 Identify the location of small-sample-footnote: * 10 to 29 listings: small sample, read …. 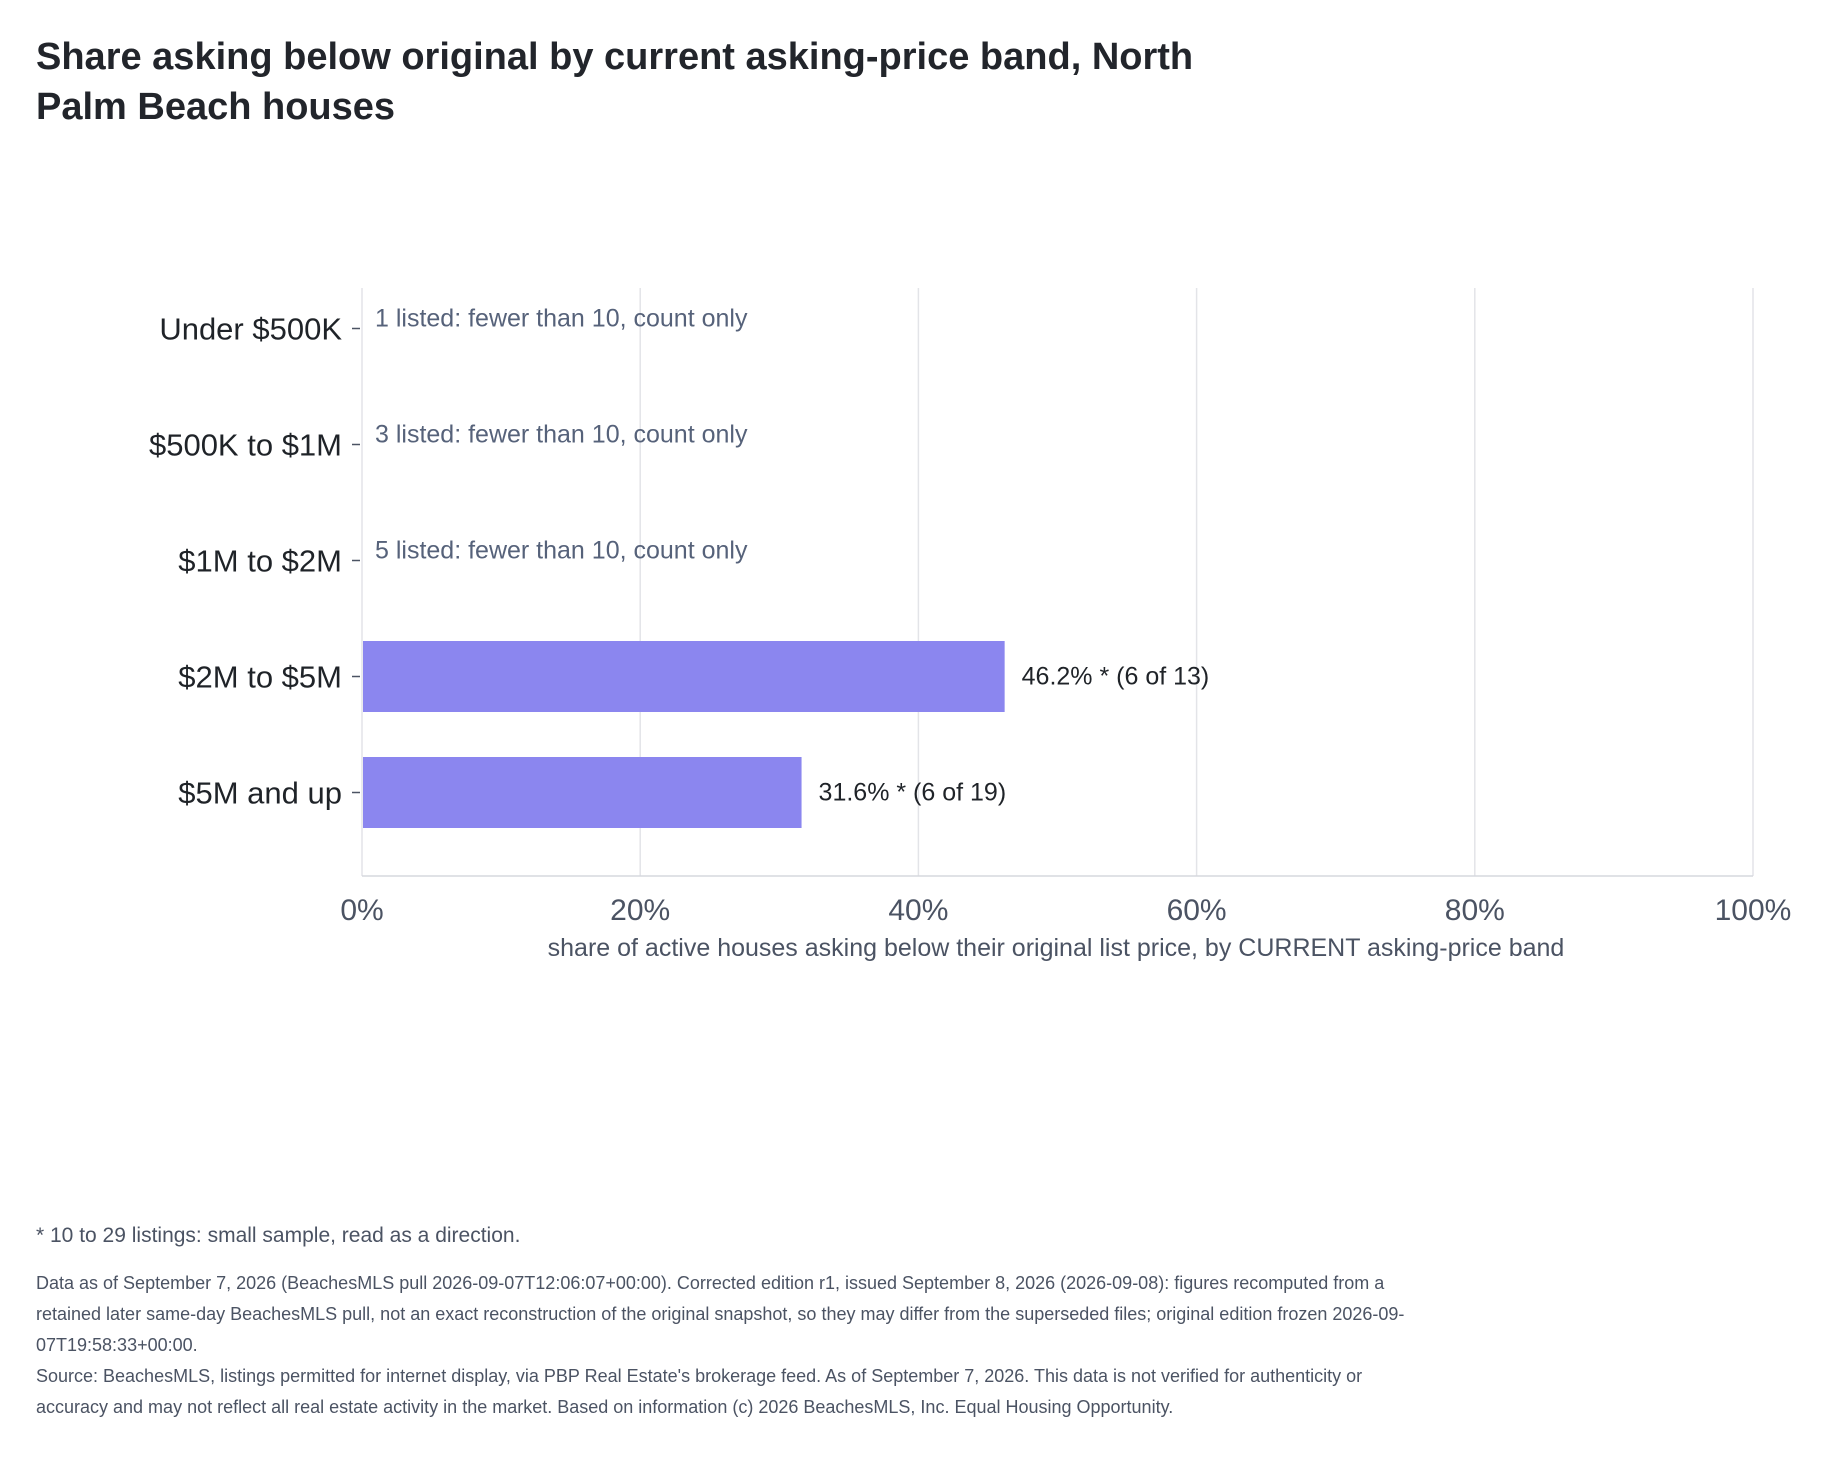
(278, 1235).